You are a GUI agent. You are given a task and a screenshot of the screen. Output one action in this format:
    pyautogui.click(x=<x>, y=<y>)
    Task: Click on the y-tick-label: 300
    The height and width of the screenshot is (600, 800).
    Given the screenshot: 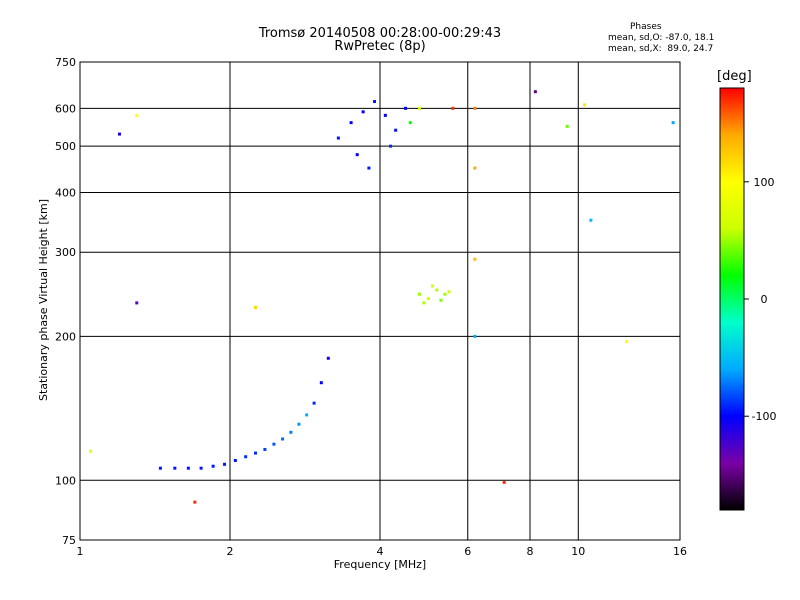 What is the action you would take?
    pyautogui.click(x=65, y=252)
    